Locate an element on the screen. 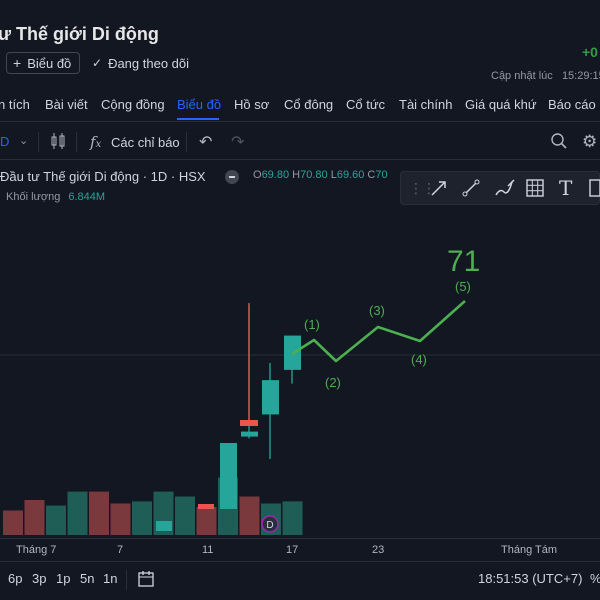 The image size is (600, 600). tab-profile: Hồ sơ is located at coordinates (252, 104).